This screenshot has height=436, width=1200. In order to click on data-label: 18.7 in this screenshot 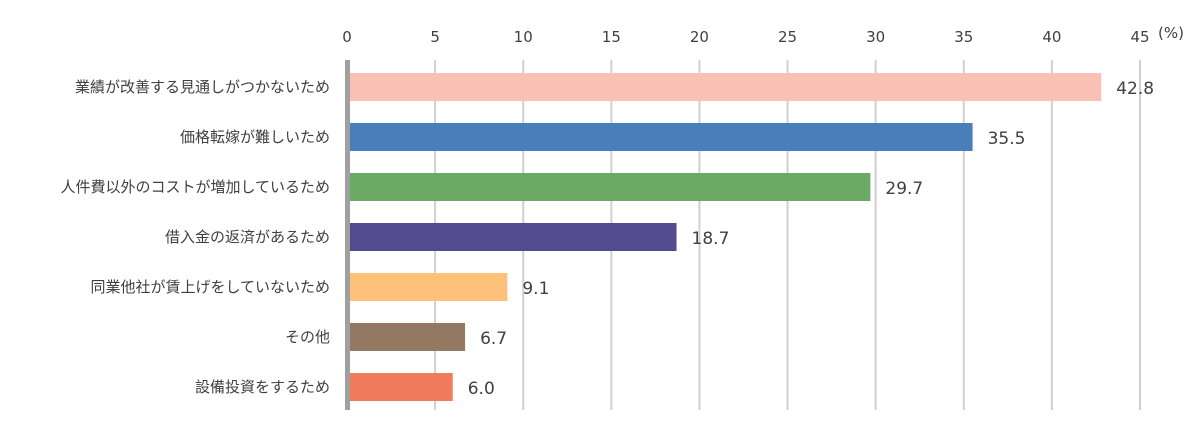, I will do `click(711, 239)`.